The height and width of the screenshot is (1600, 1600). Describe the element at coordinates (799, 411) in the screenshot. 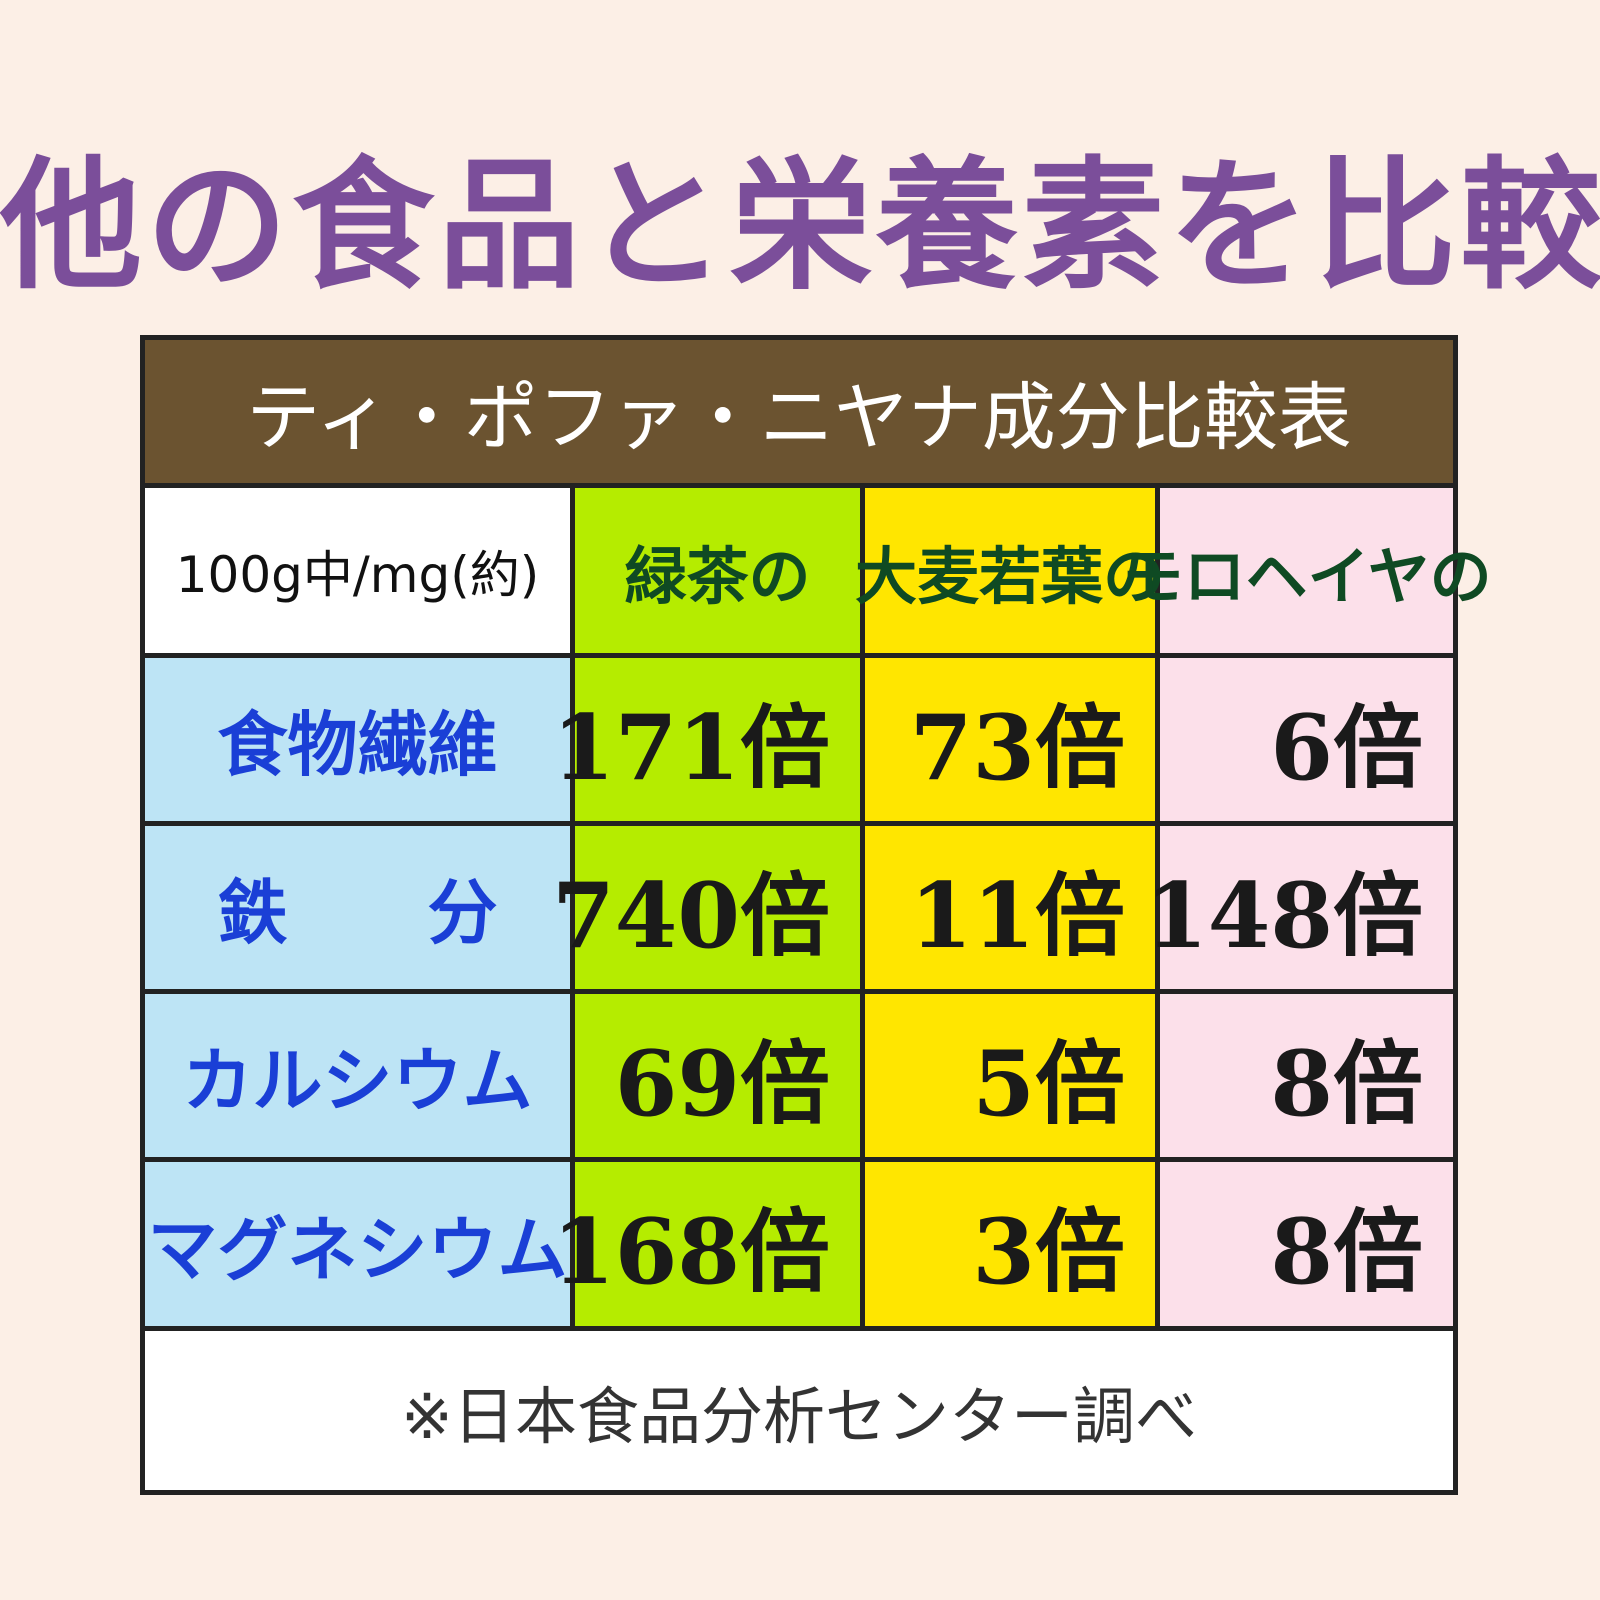

I see `table-caption: ティ・ポファ・ニヤナ成分比較表` at that location.